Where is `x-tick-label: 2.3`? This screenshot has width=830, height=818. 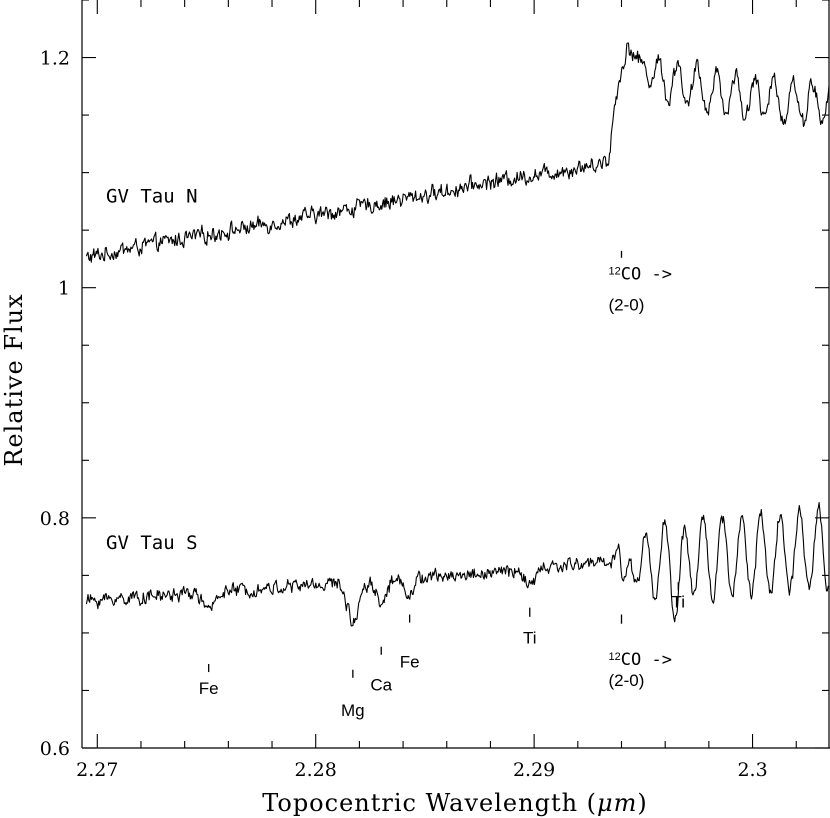
x-tick-label: 2.3 is located at coordinates (752, 770).